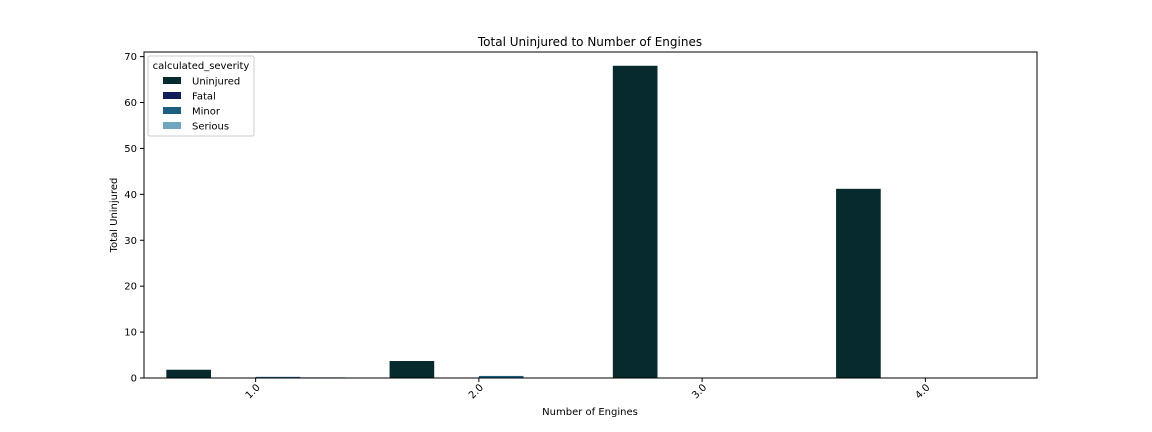 This screenshot has height=432, width=1152. I want to click on y-axis-label: Total Uninjured, so click(114, 216).